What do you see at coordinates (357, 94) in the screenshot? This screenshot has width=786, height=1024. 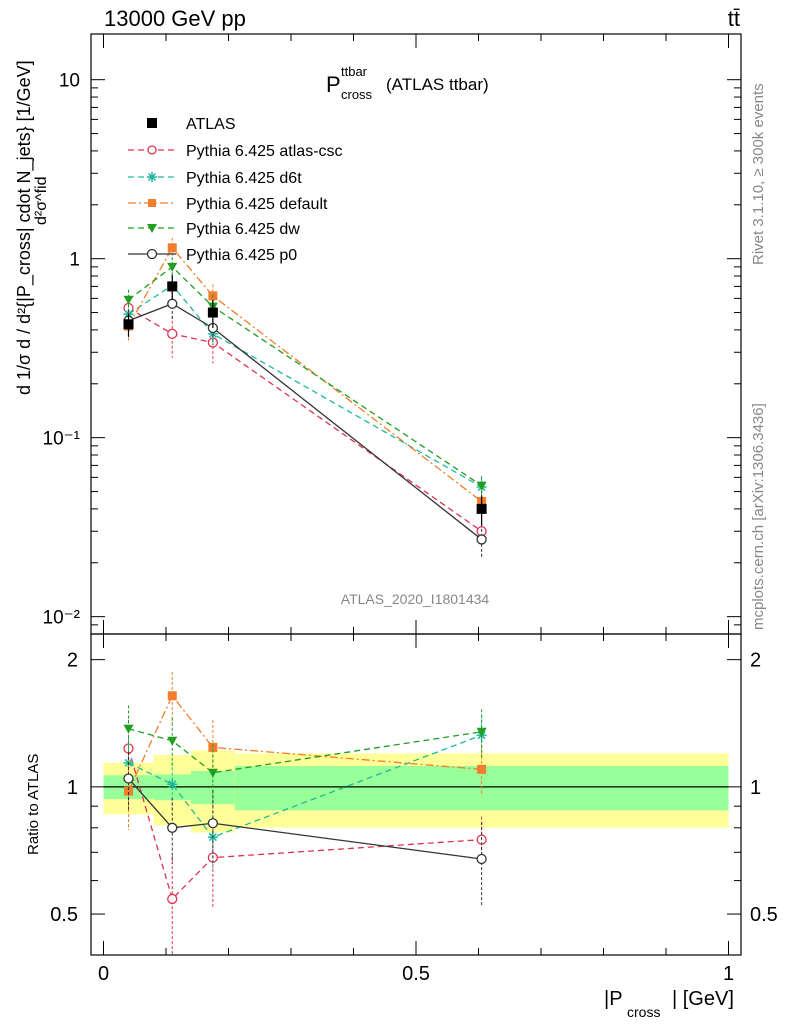 I see `plot-title-subscript: cross` at bounding box center [357, 94].